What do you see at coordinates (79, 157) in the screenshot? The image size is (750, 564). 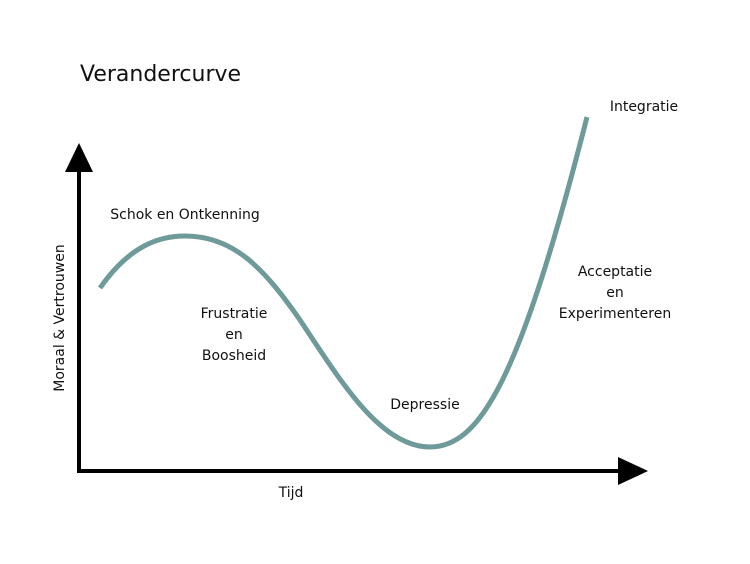 I see `y-axis-arrow` at bounding box center [79, 157].